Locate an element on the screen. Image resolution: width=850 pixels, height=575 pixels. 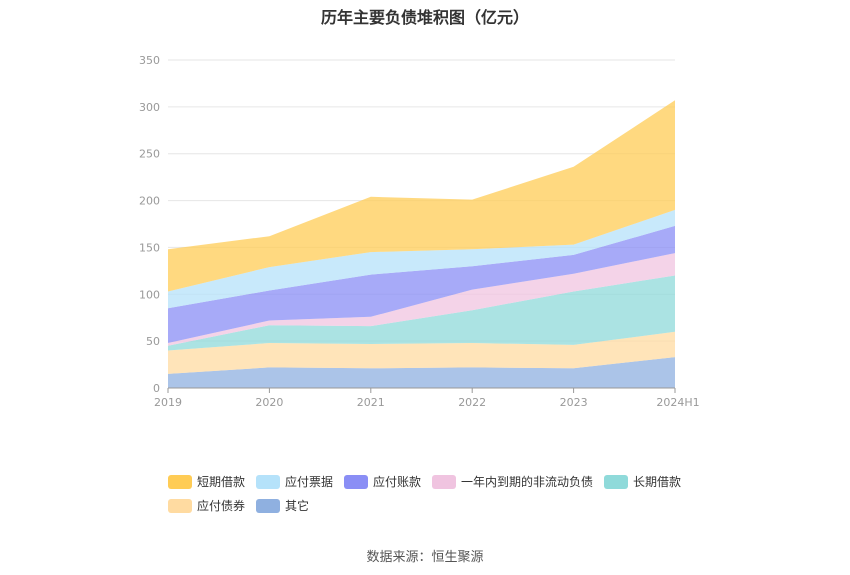
area-series-应付账款 is located at coordinates (421, 284).